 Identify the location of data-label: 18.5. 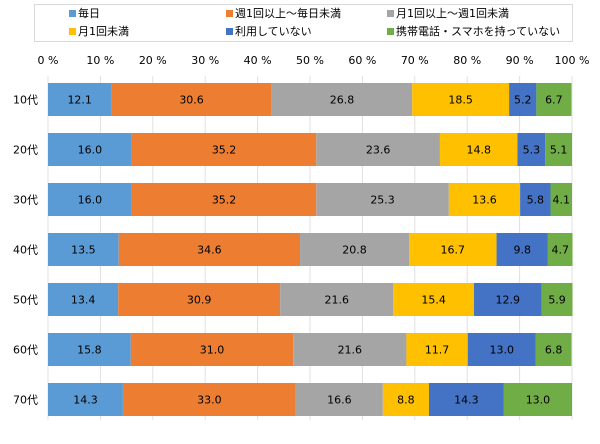
(460, 100).